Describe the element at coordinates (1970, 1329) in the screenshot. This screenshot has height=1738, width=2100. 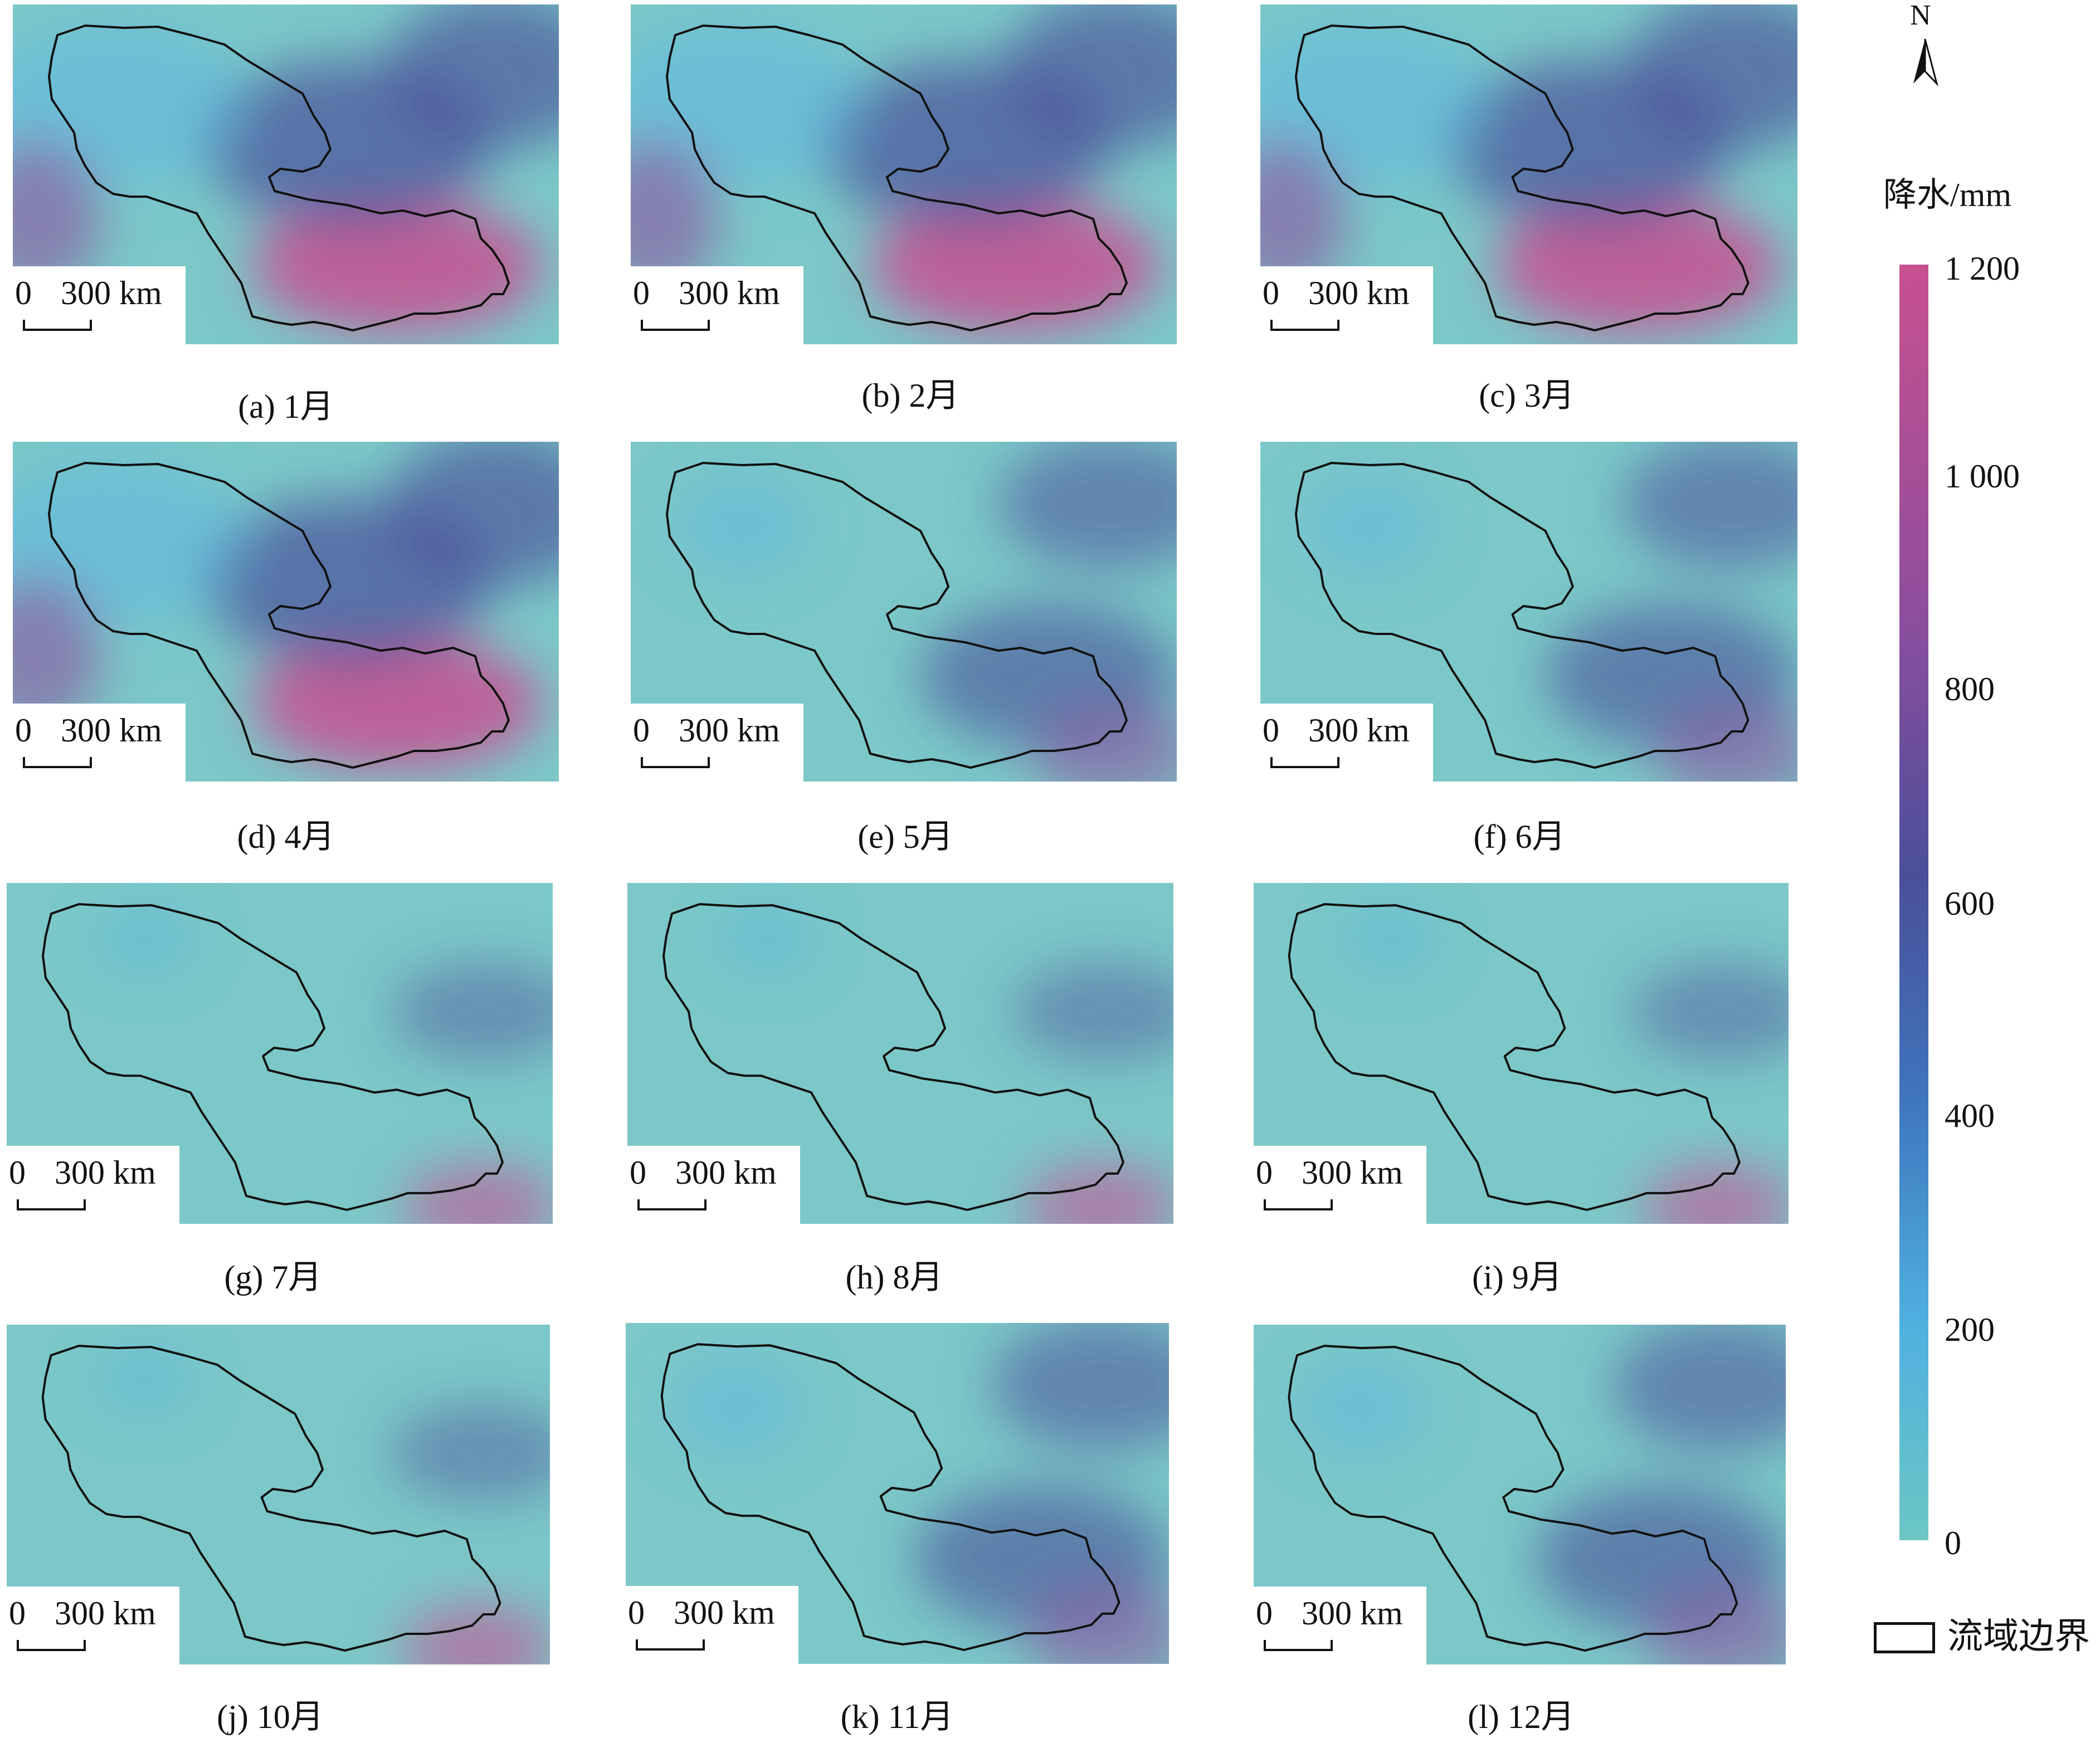
I see `legend-tick: 200` at that location.